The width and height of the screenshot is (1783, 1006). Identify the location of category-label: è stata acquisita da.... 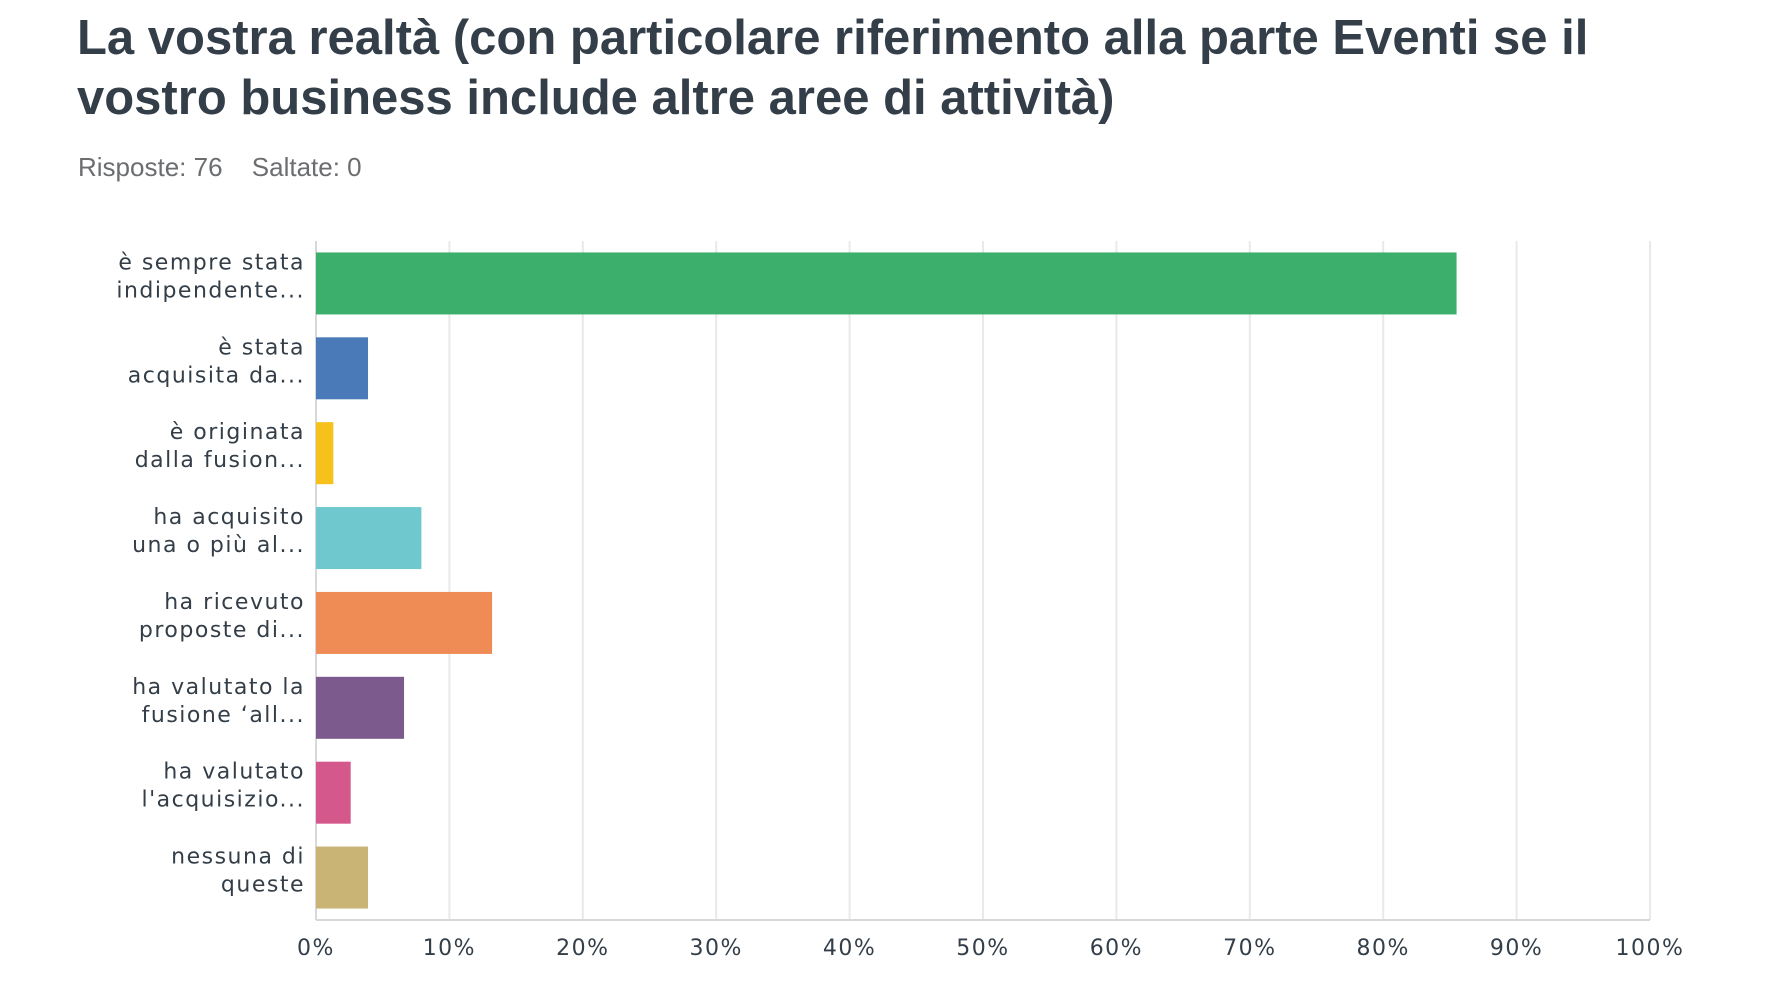
(216, 361).